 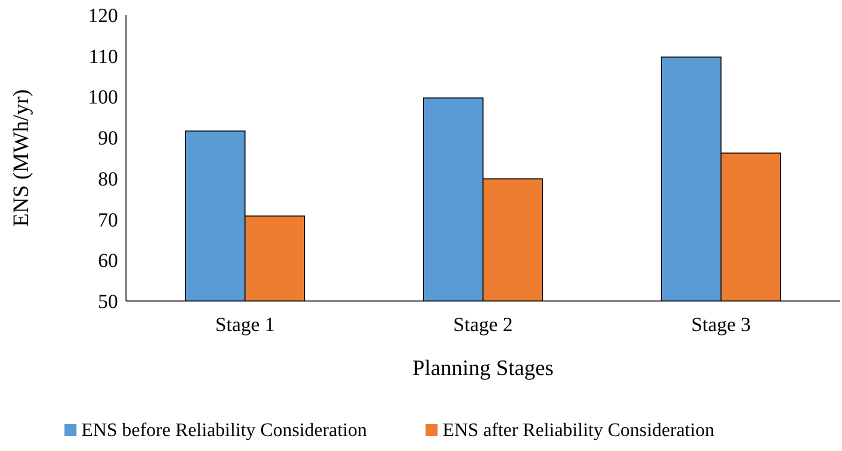 What do you see at coordinates (108, 302) in the screenshot?
I see `y-tick-label: 50` at bounding box center [108, 302].